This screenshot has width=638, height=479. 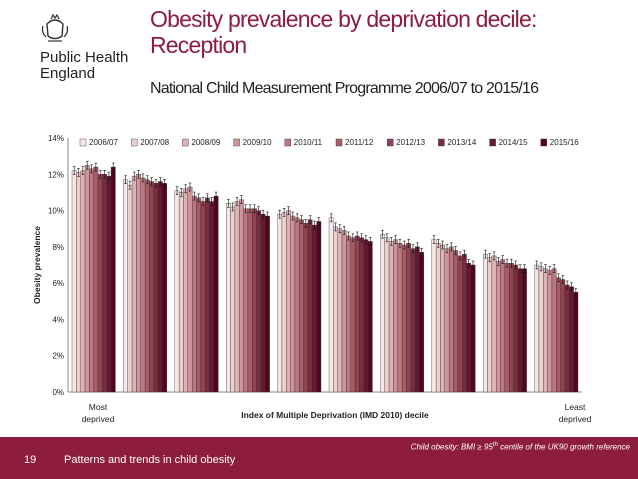 What do you see at coordinates (37, 265) in the screenshot?
I see `y-axis-label: Obesity prevalence` at bounding box center [37, 265].